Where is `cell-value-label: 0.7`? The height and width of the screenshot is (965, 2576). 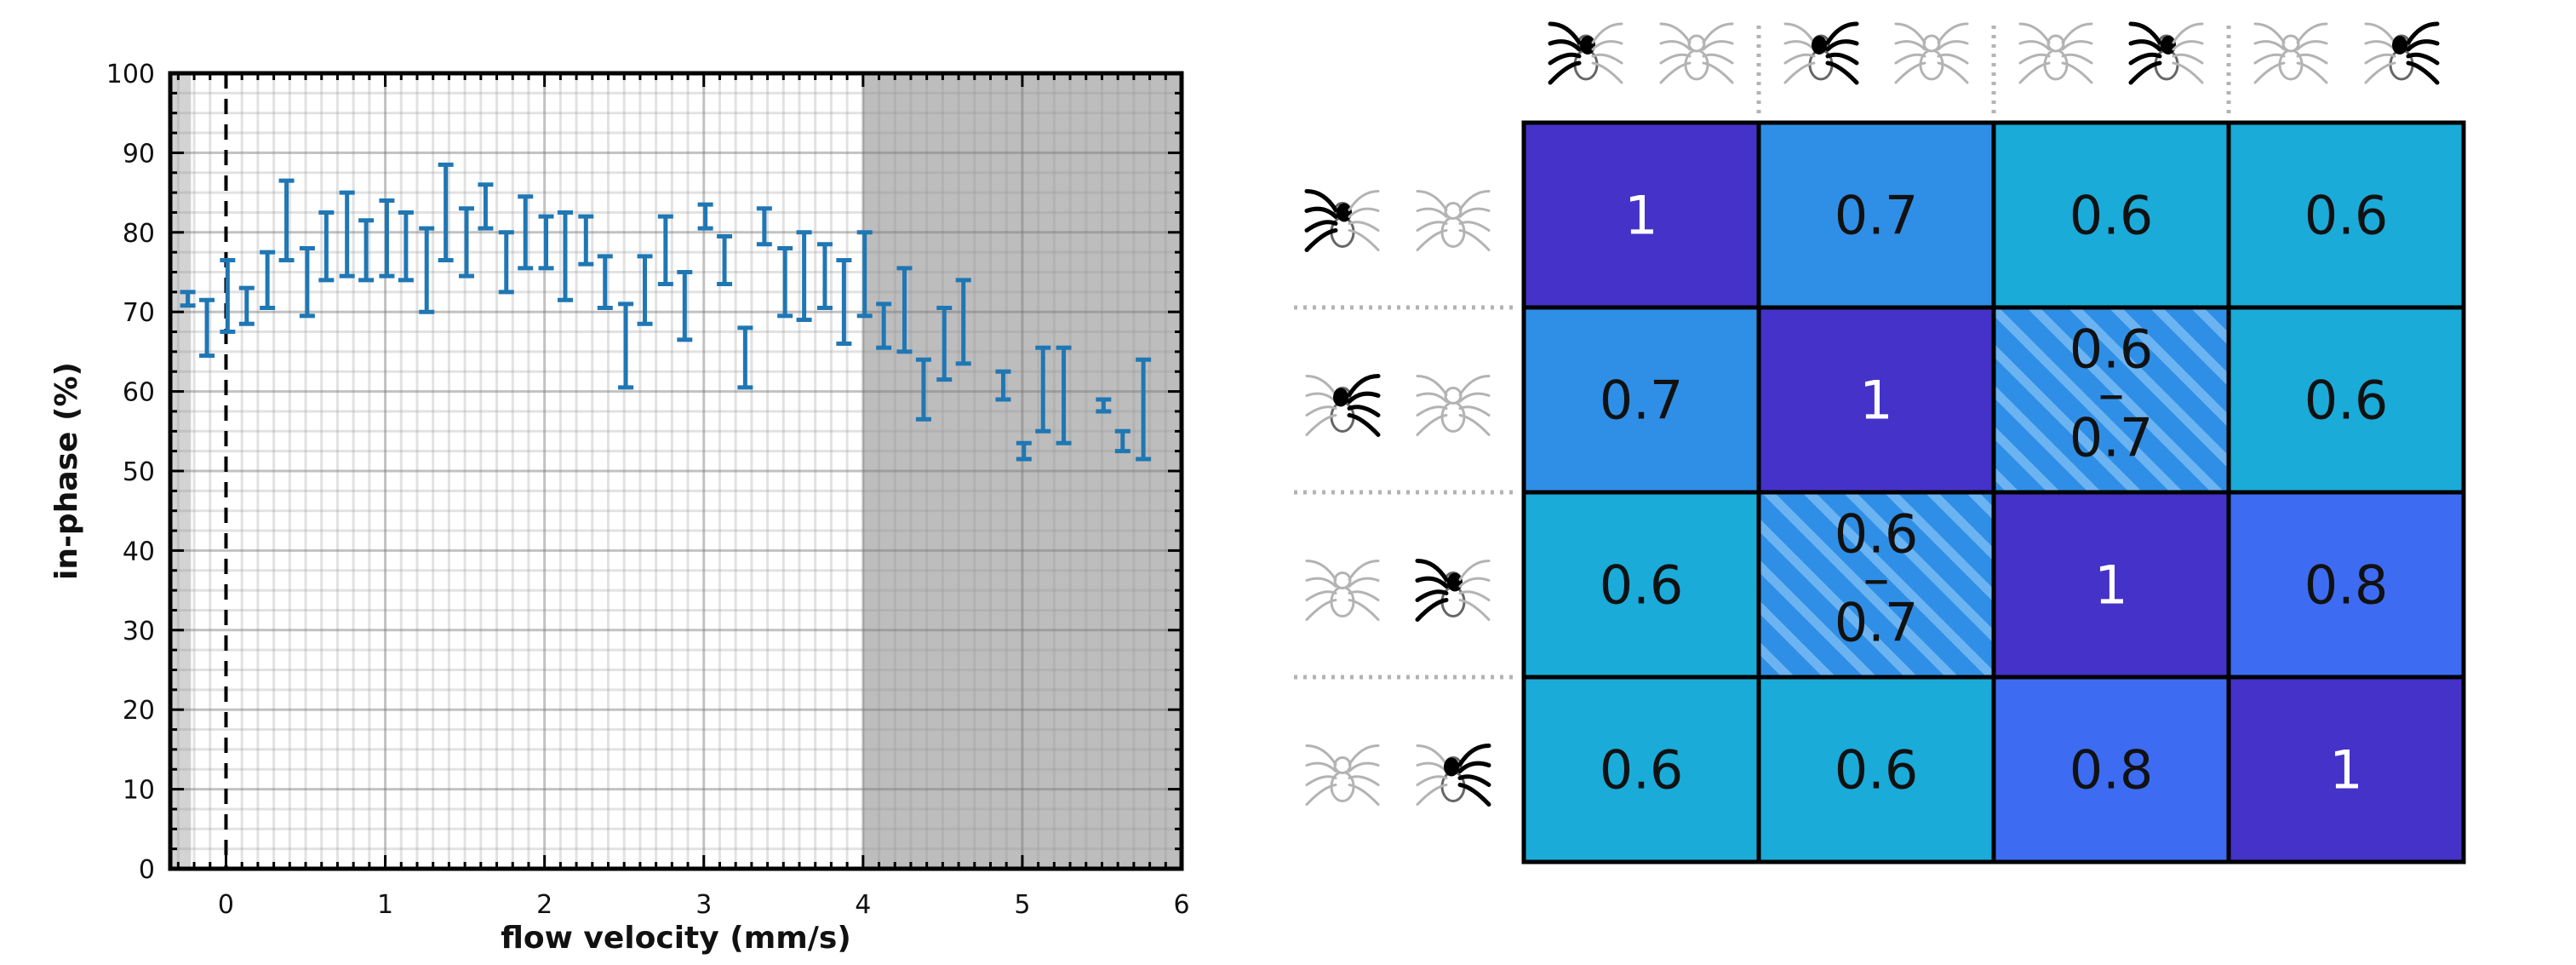 cell-value-label: 0.7 is located at coordinates (1877, 216).